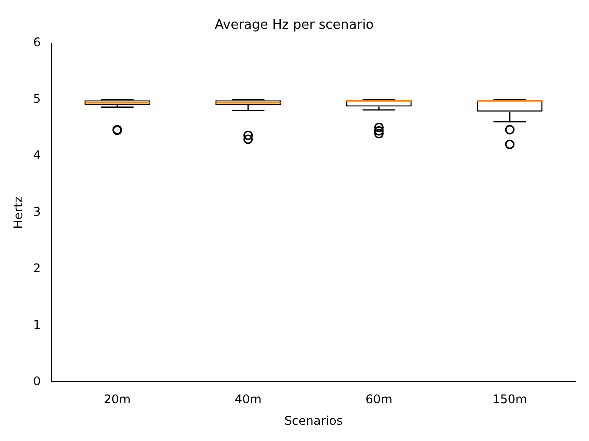 The image size is (589, 441). I want to click on y-tick-label: 3, so click(37, 212).